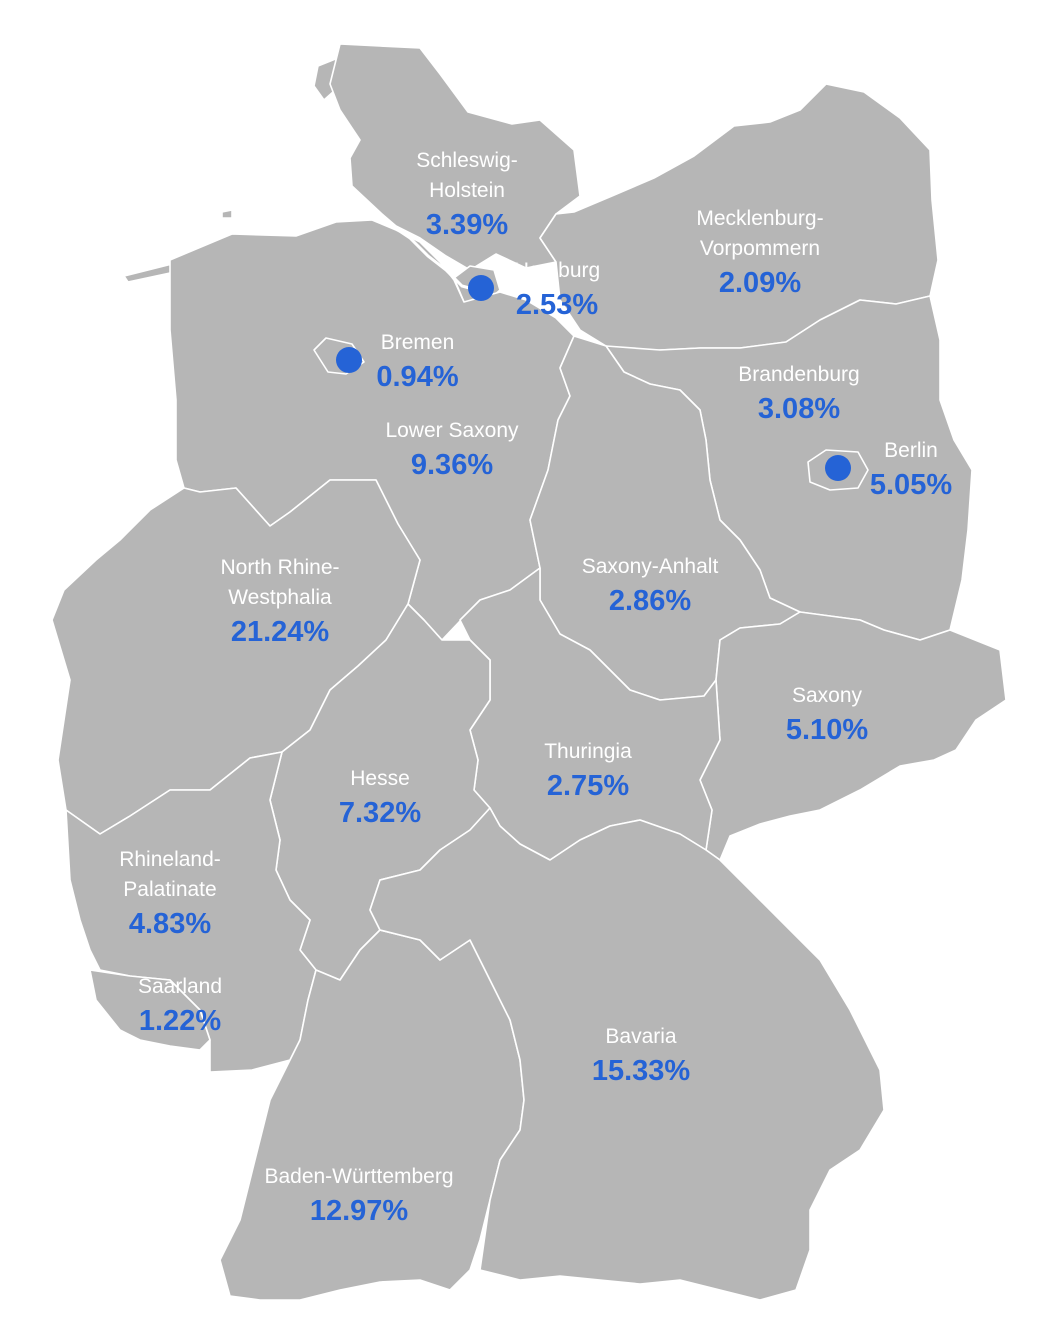  What do you see at coordinates (760, 218) in the screenshot?
I see `state-name: Mecklenburg-` at bounding box center [760, 218].